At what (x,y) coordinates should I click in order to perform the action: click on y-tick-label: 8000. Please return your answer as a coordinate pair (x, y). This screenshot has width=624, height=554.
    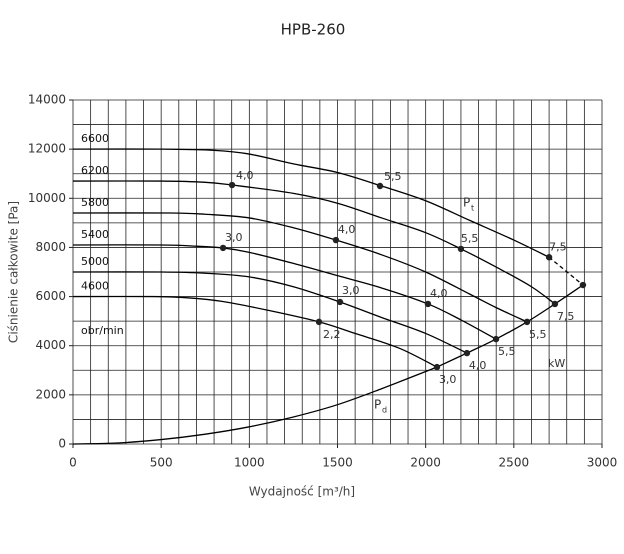
    Looking at the image, I should click on (50, 247).